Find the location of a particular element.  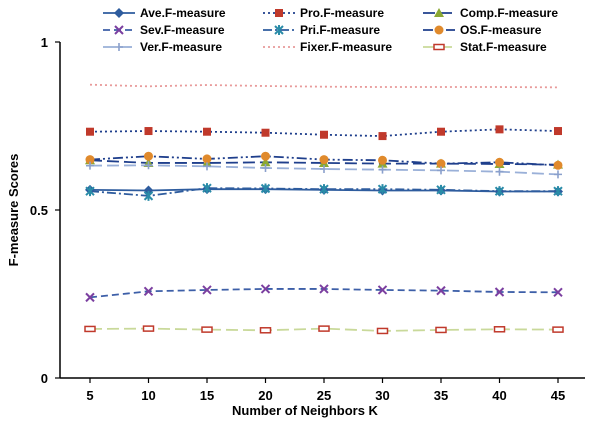

y-ticks: 00.51 is located at coordinates (45, 210).